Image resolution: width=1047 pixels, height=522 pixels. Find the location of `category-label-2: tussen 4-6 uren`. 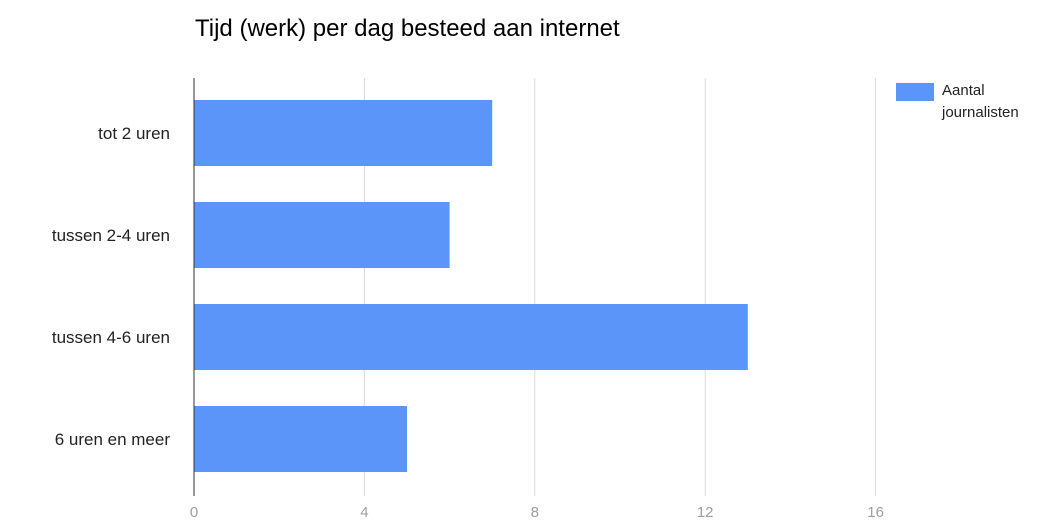

category-label-2: tussen 4-6 uren is located at coordinates (111, 337).